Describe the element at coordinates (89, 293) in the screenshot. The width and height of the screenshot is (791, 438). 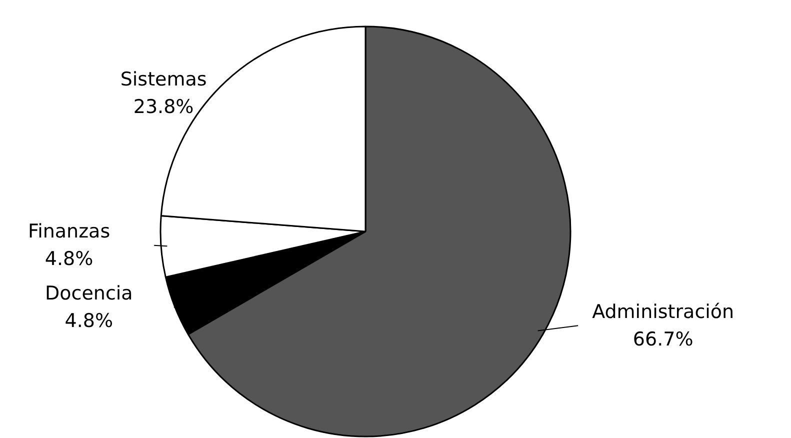
I see `legend-label: Docencia` at that location.